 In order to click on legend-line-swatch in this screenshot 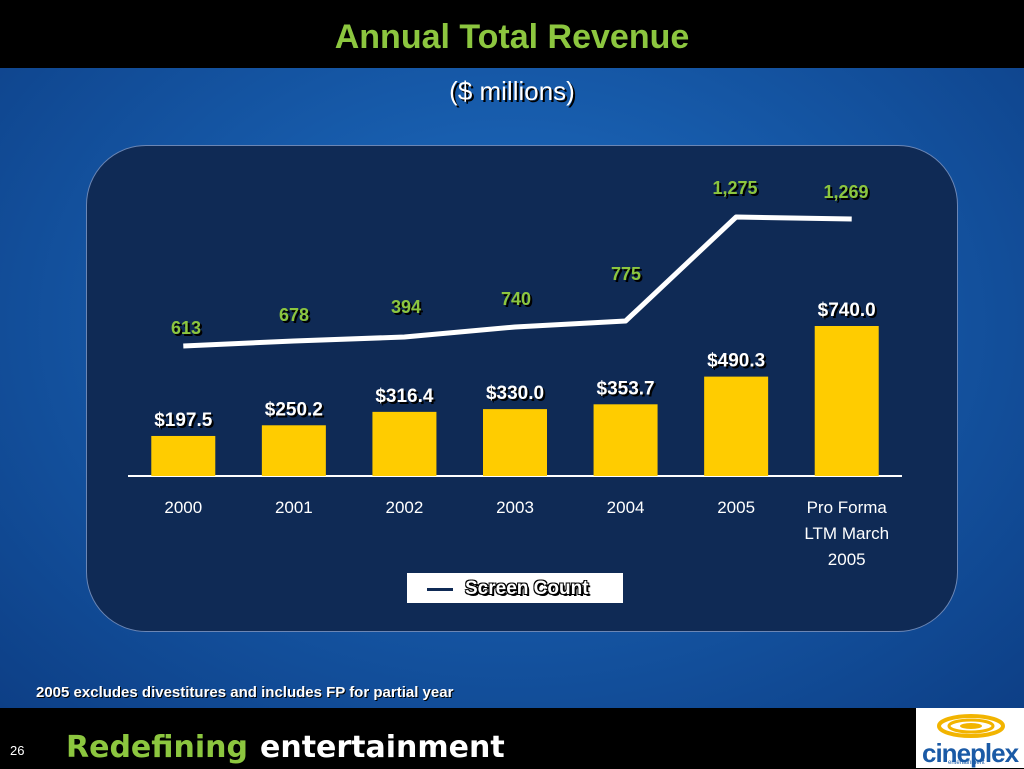, I will do `click(440, 589)`.